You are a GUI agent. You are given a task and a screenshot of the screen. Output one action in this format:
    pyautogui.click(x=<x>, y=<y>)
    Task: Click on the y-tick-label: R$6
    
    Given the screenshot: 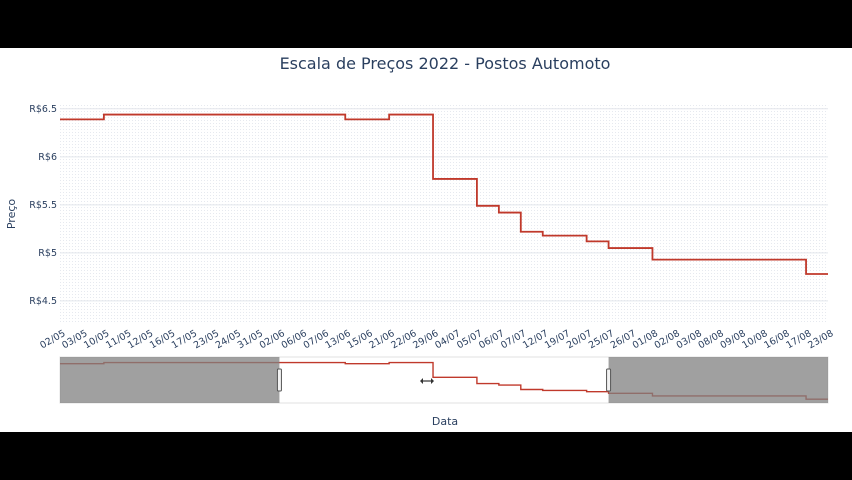 What is the action you would take?
    pyautogui.click(x=47, y=157)
    